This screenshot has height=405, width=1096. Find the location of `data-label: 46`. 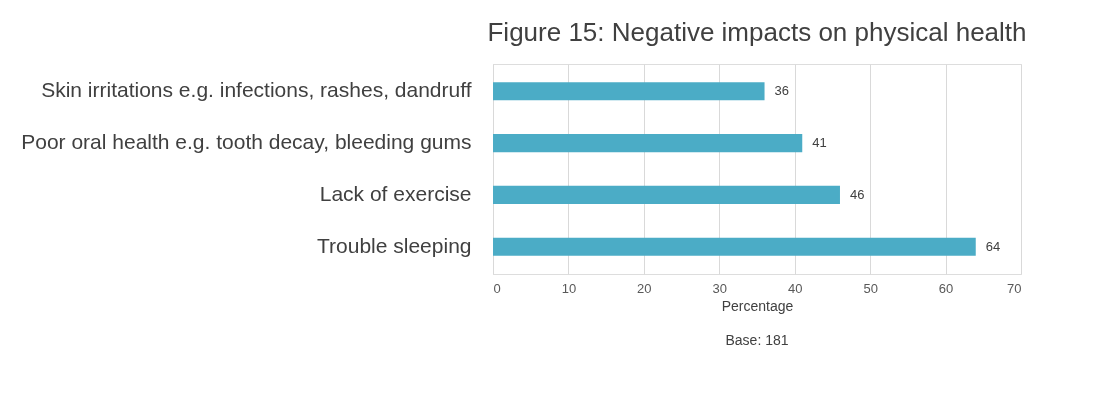

data-label: 46 is located at coordinates (857, 194).